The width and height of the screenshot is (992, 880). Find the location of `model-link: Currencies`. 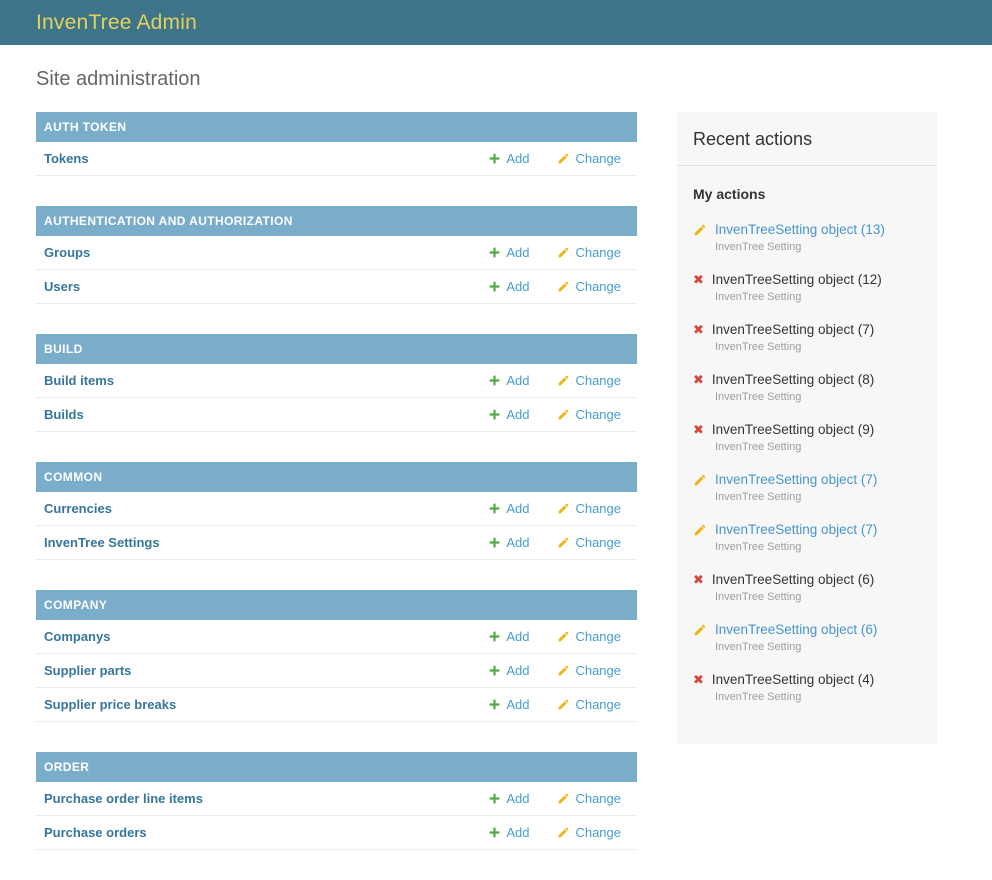

model-link: Currencies is located at coordinates (78, 508).